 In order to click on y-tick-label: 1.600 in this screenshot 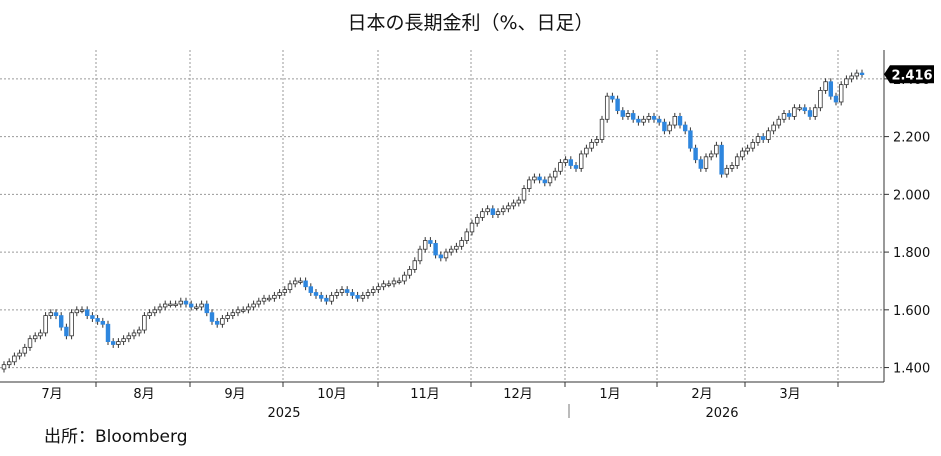, I will do `click(911, 311)`.